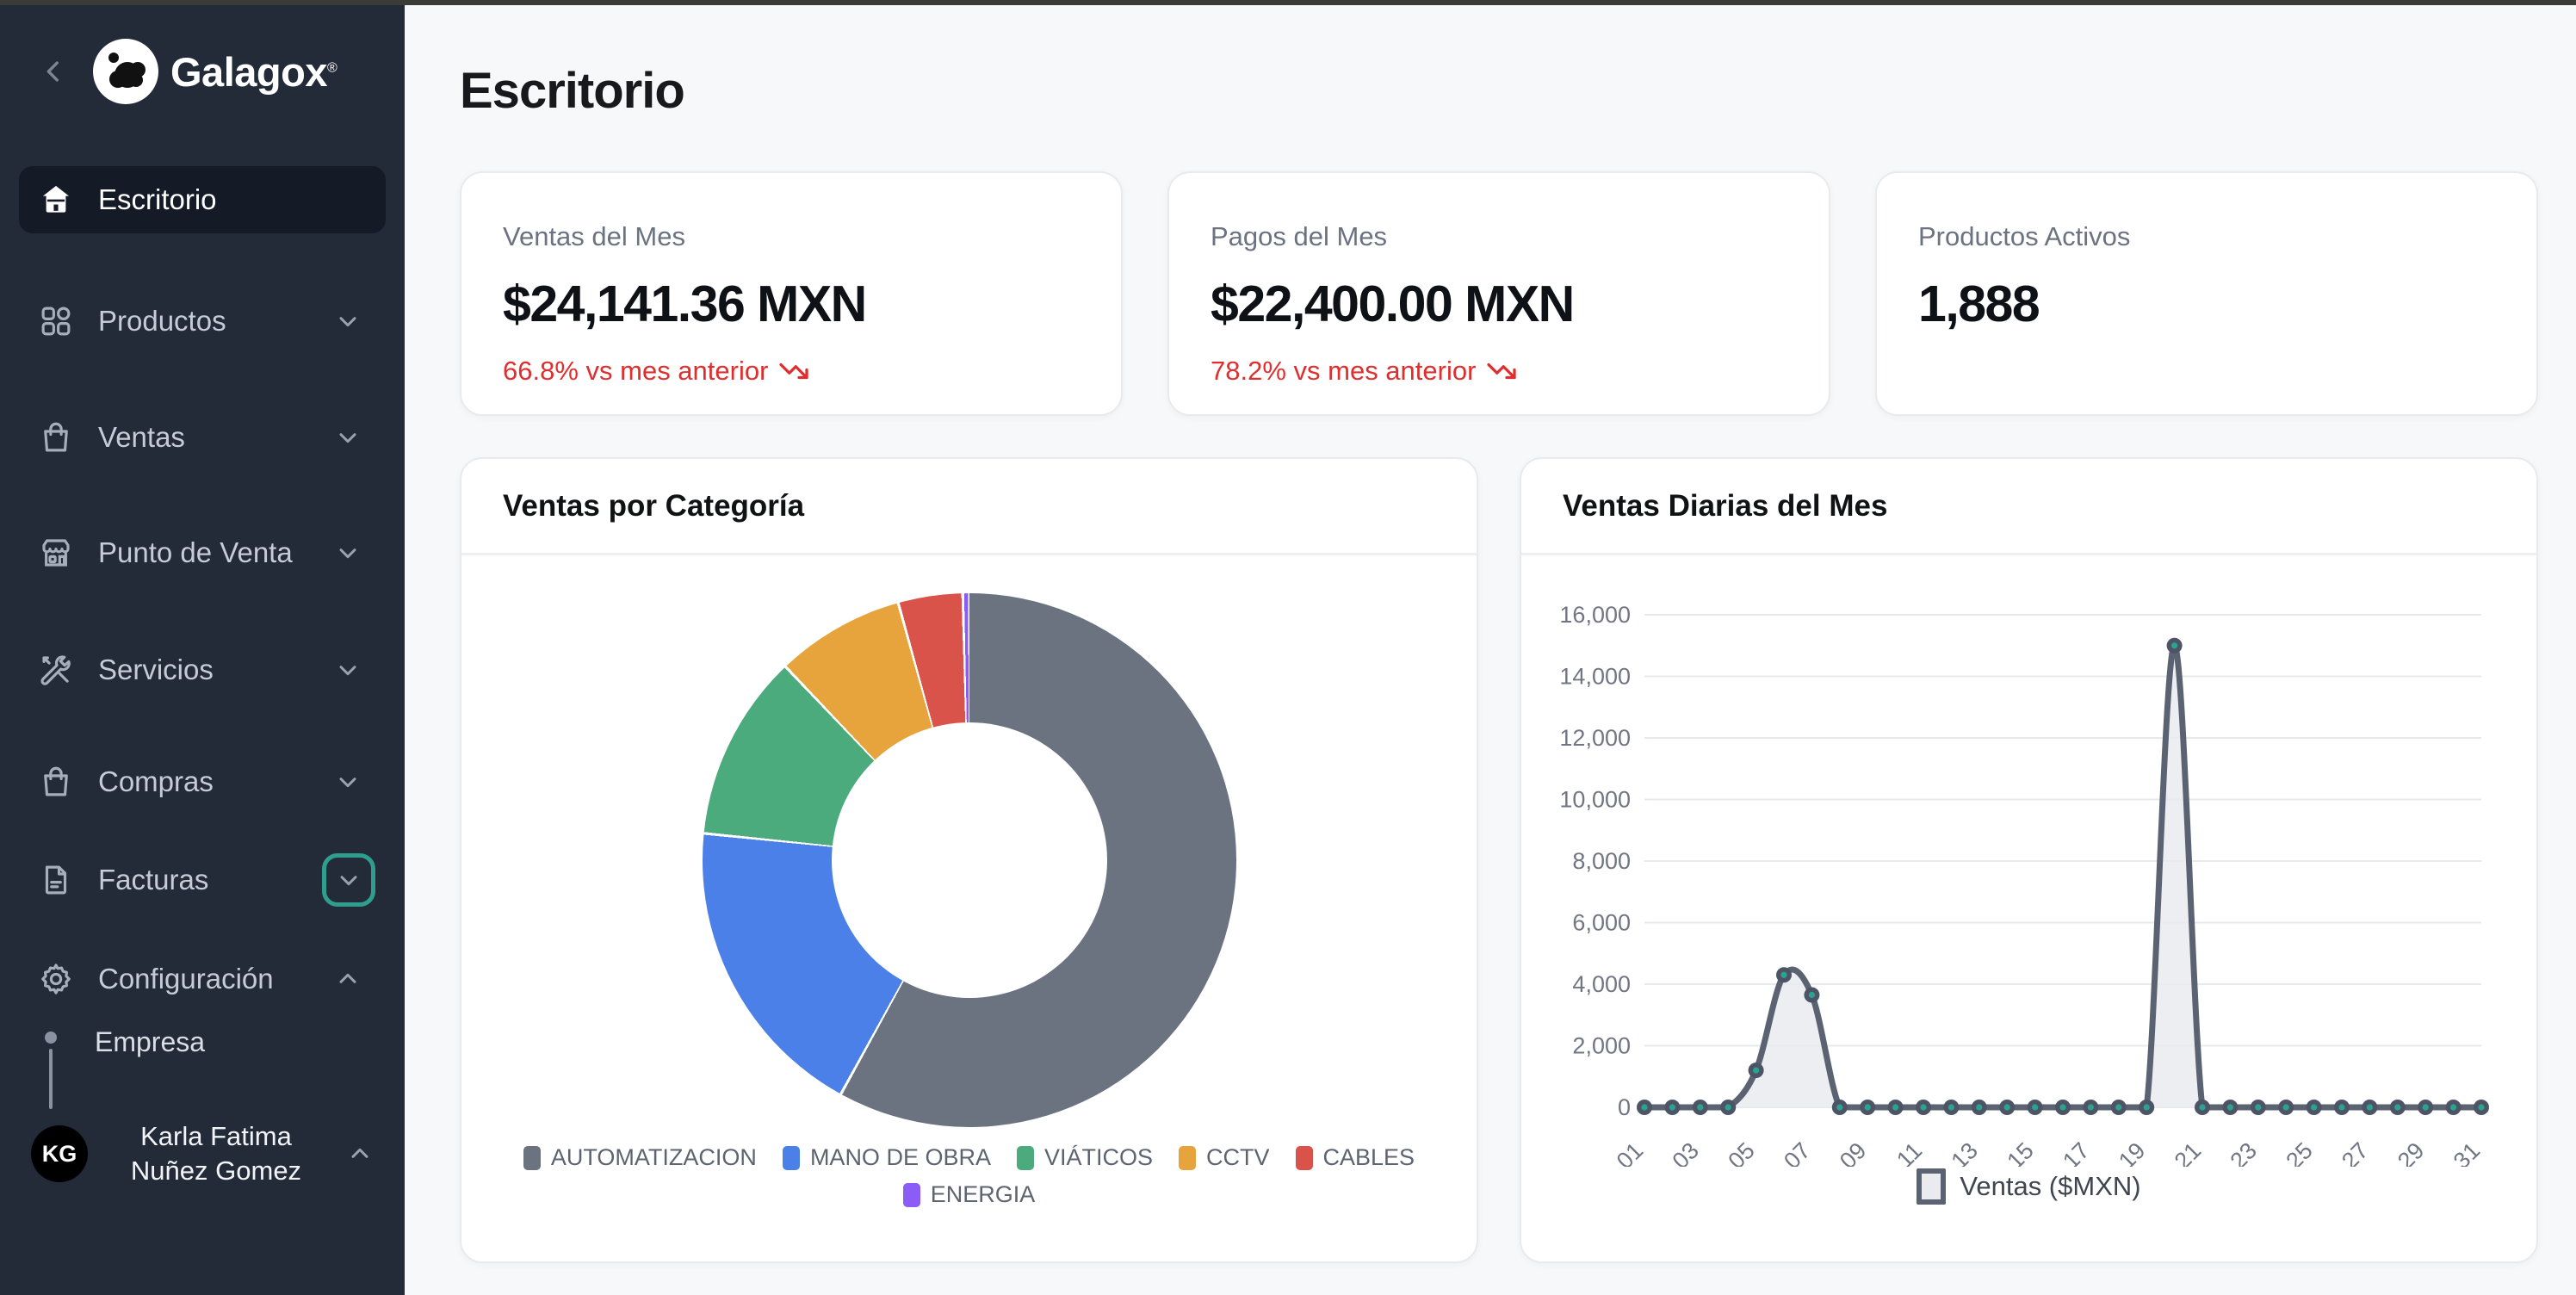 This screenshot has height=1295, width=2576. I want to click on chart-title: Ventas por Categoría, so click(654, 505).